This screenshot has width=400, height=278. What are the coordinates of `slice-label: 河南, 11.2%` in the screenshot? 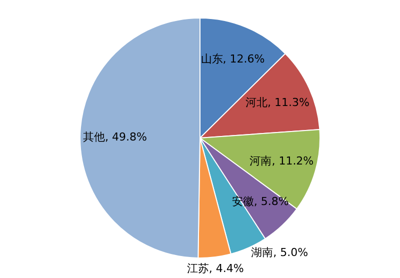 It's located at (282, 161).